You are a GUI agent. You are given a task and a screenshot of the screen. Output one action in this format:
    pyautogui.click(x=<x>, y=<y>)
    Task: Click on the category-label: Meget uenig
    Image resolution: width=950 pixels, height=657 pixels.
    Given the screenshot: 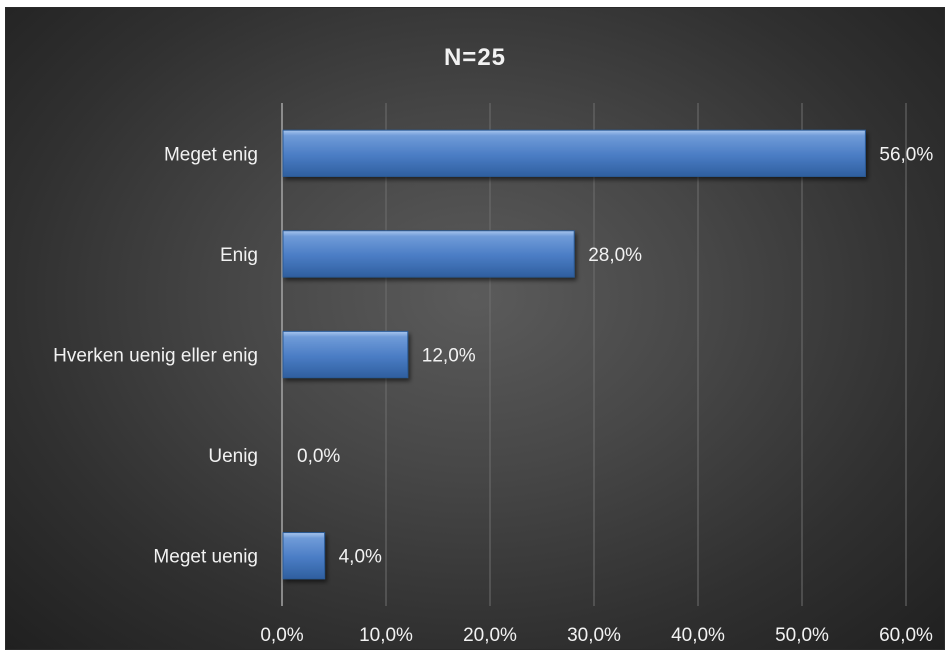 What is the action you would take?
    pyautogui.click(x=205, y=557)
    